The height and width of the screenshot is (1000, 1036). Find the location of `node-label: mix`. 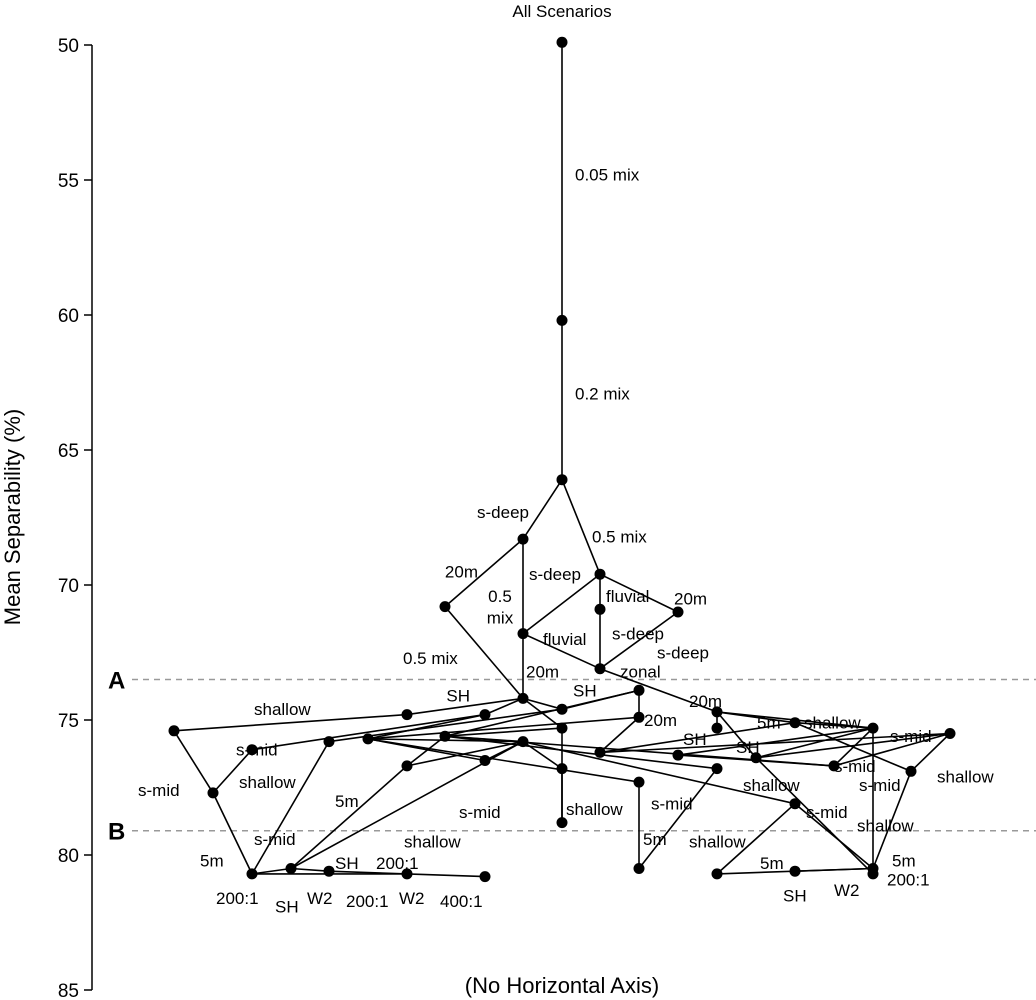

node-label: mix is located at coordinates (500, 617).